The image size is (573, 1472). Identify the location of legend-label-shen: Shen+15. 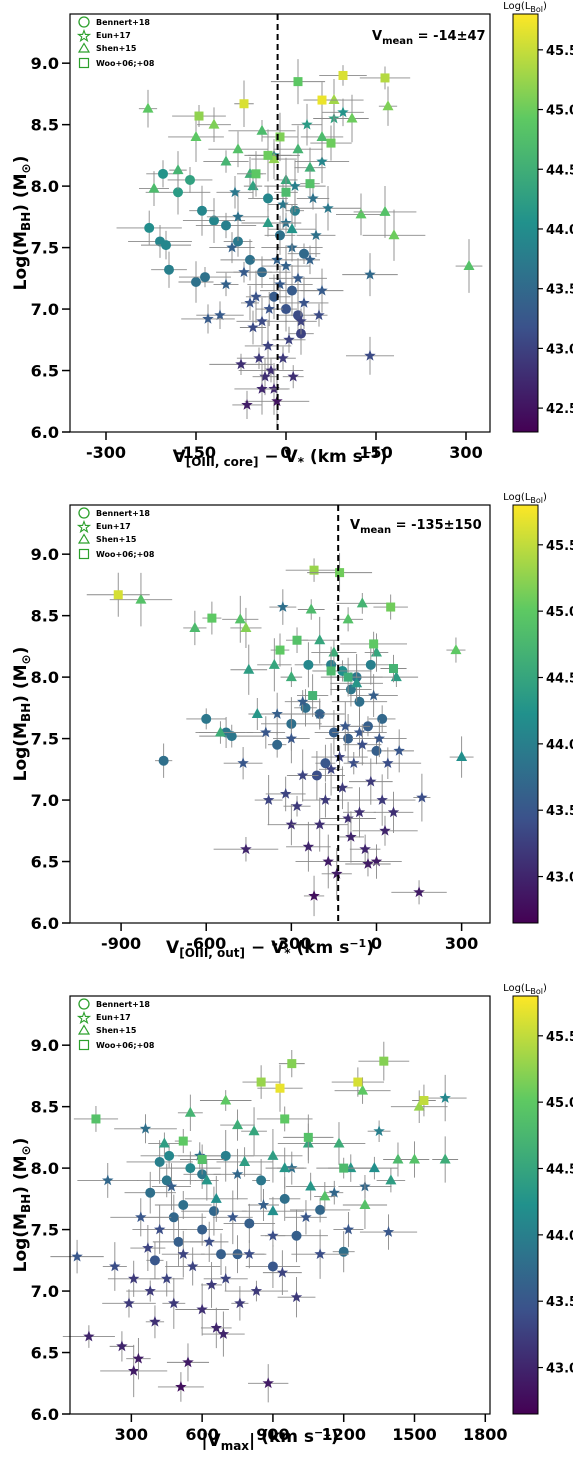
(116, 1030).